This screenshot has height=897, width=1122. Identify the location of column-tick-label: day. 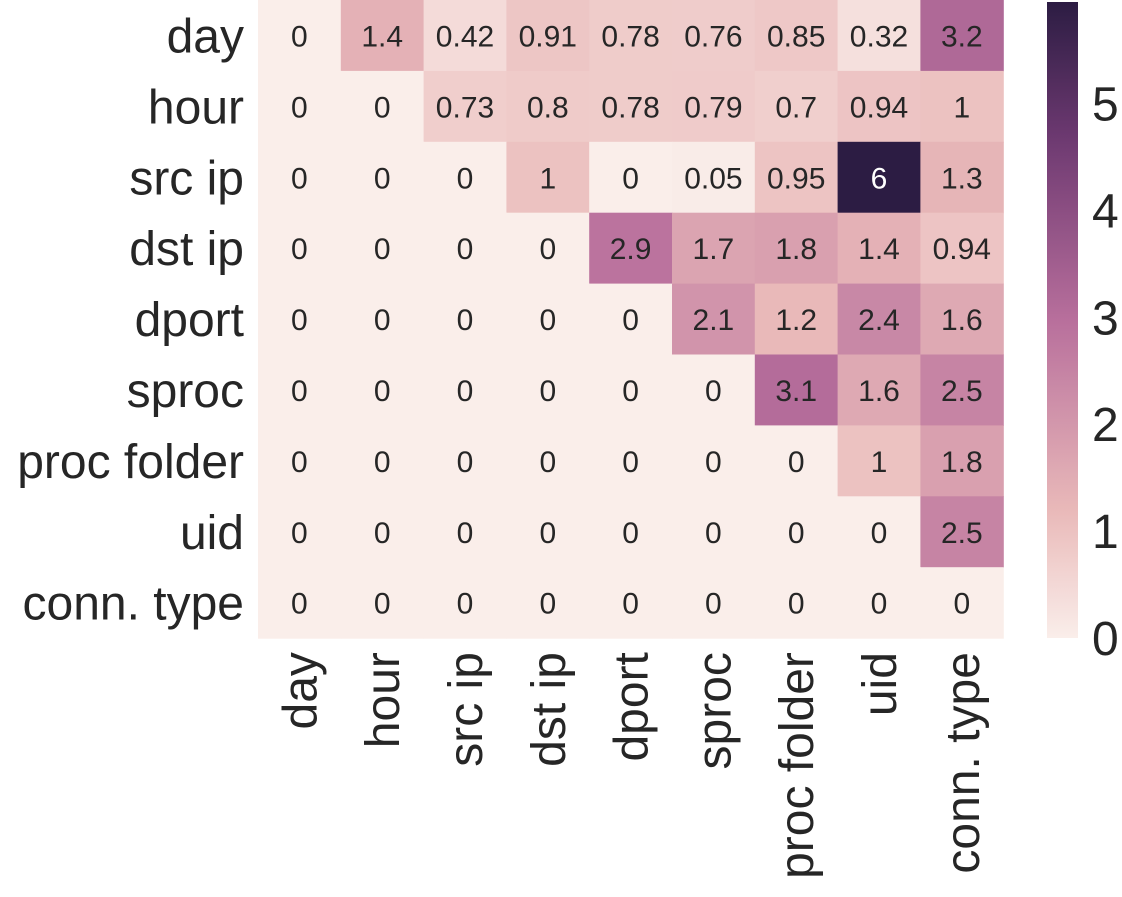
(300, 690).